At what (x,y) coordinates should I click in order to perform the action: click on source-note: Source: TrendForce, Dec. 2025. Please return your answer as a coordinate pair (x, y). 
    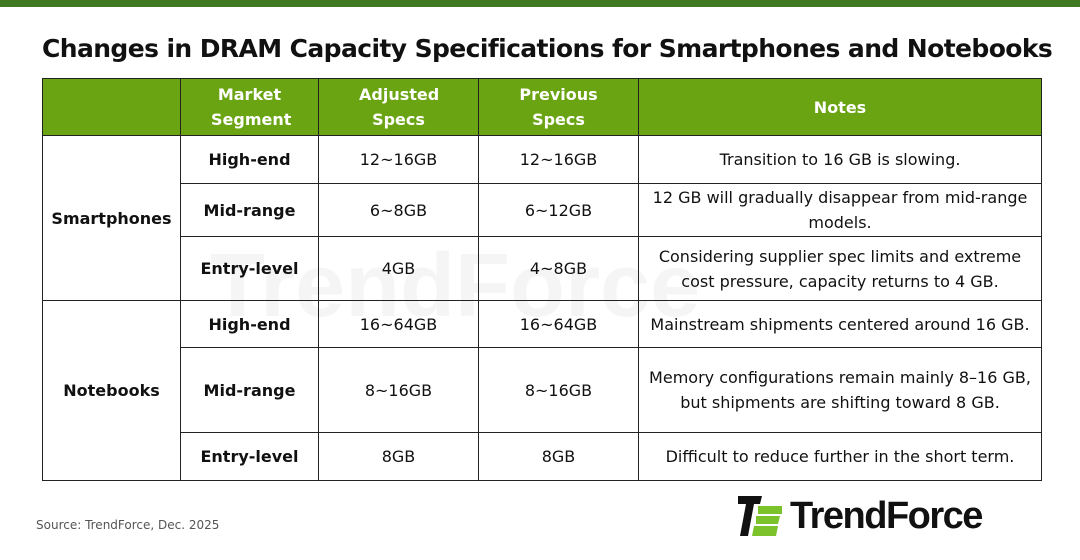
    Looking at the image, I should click on (128, 525).